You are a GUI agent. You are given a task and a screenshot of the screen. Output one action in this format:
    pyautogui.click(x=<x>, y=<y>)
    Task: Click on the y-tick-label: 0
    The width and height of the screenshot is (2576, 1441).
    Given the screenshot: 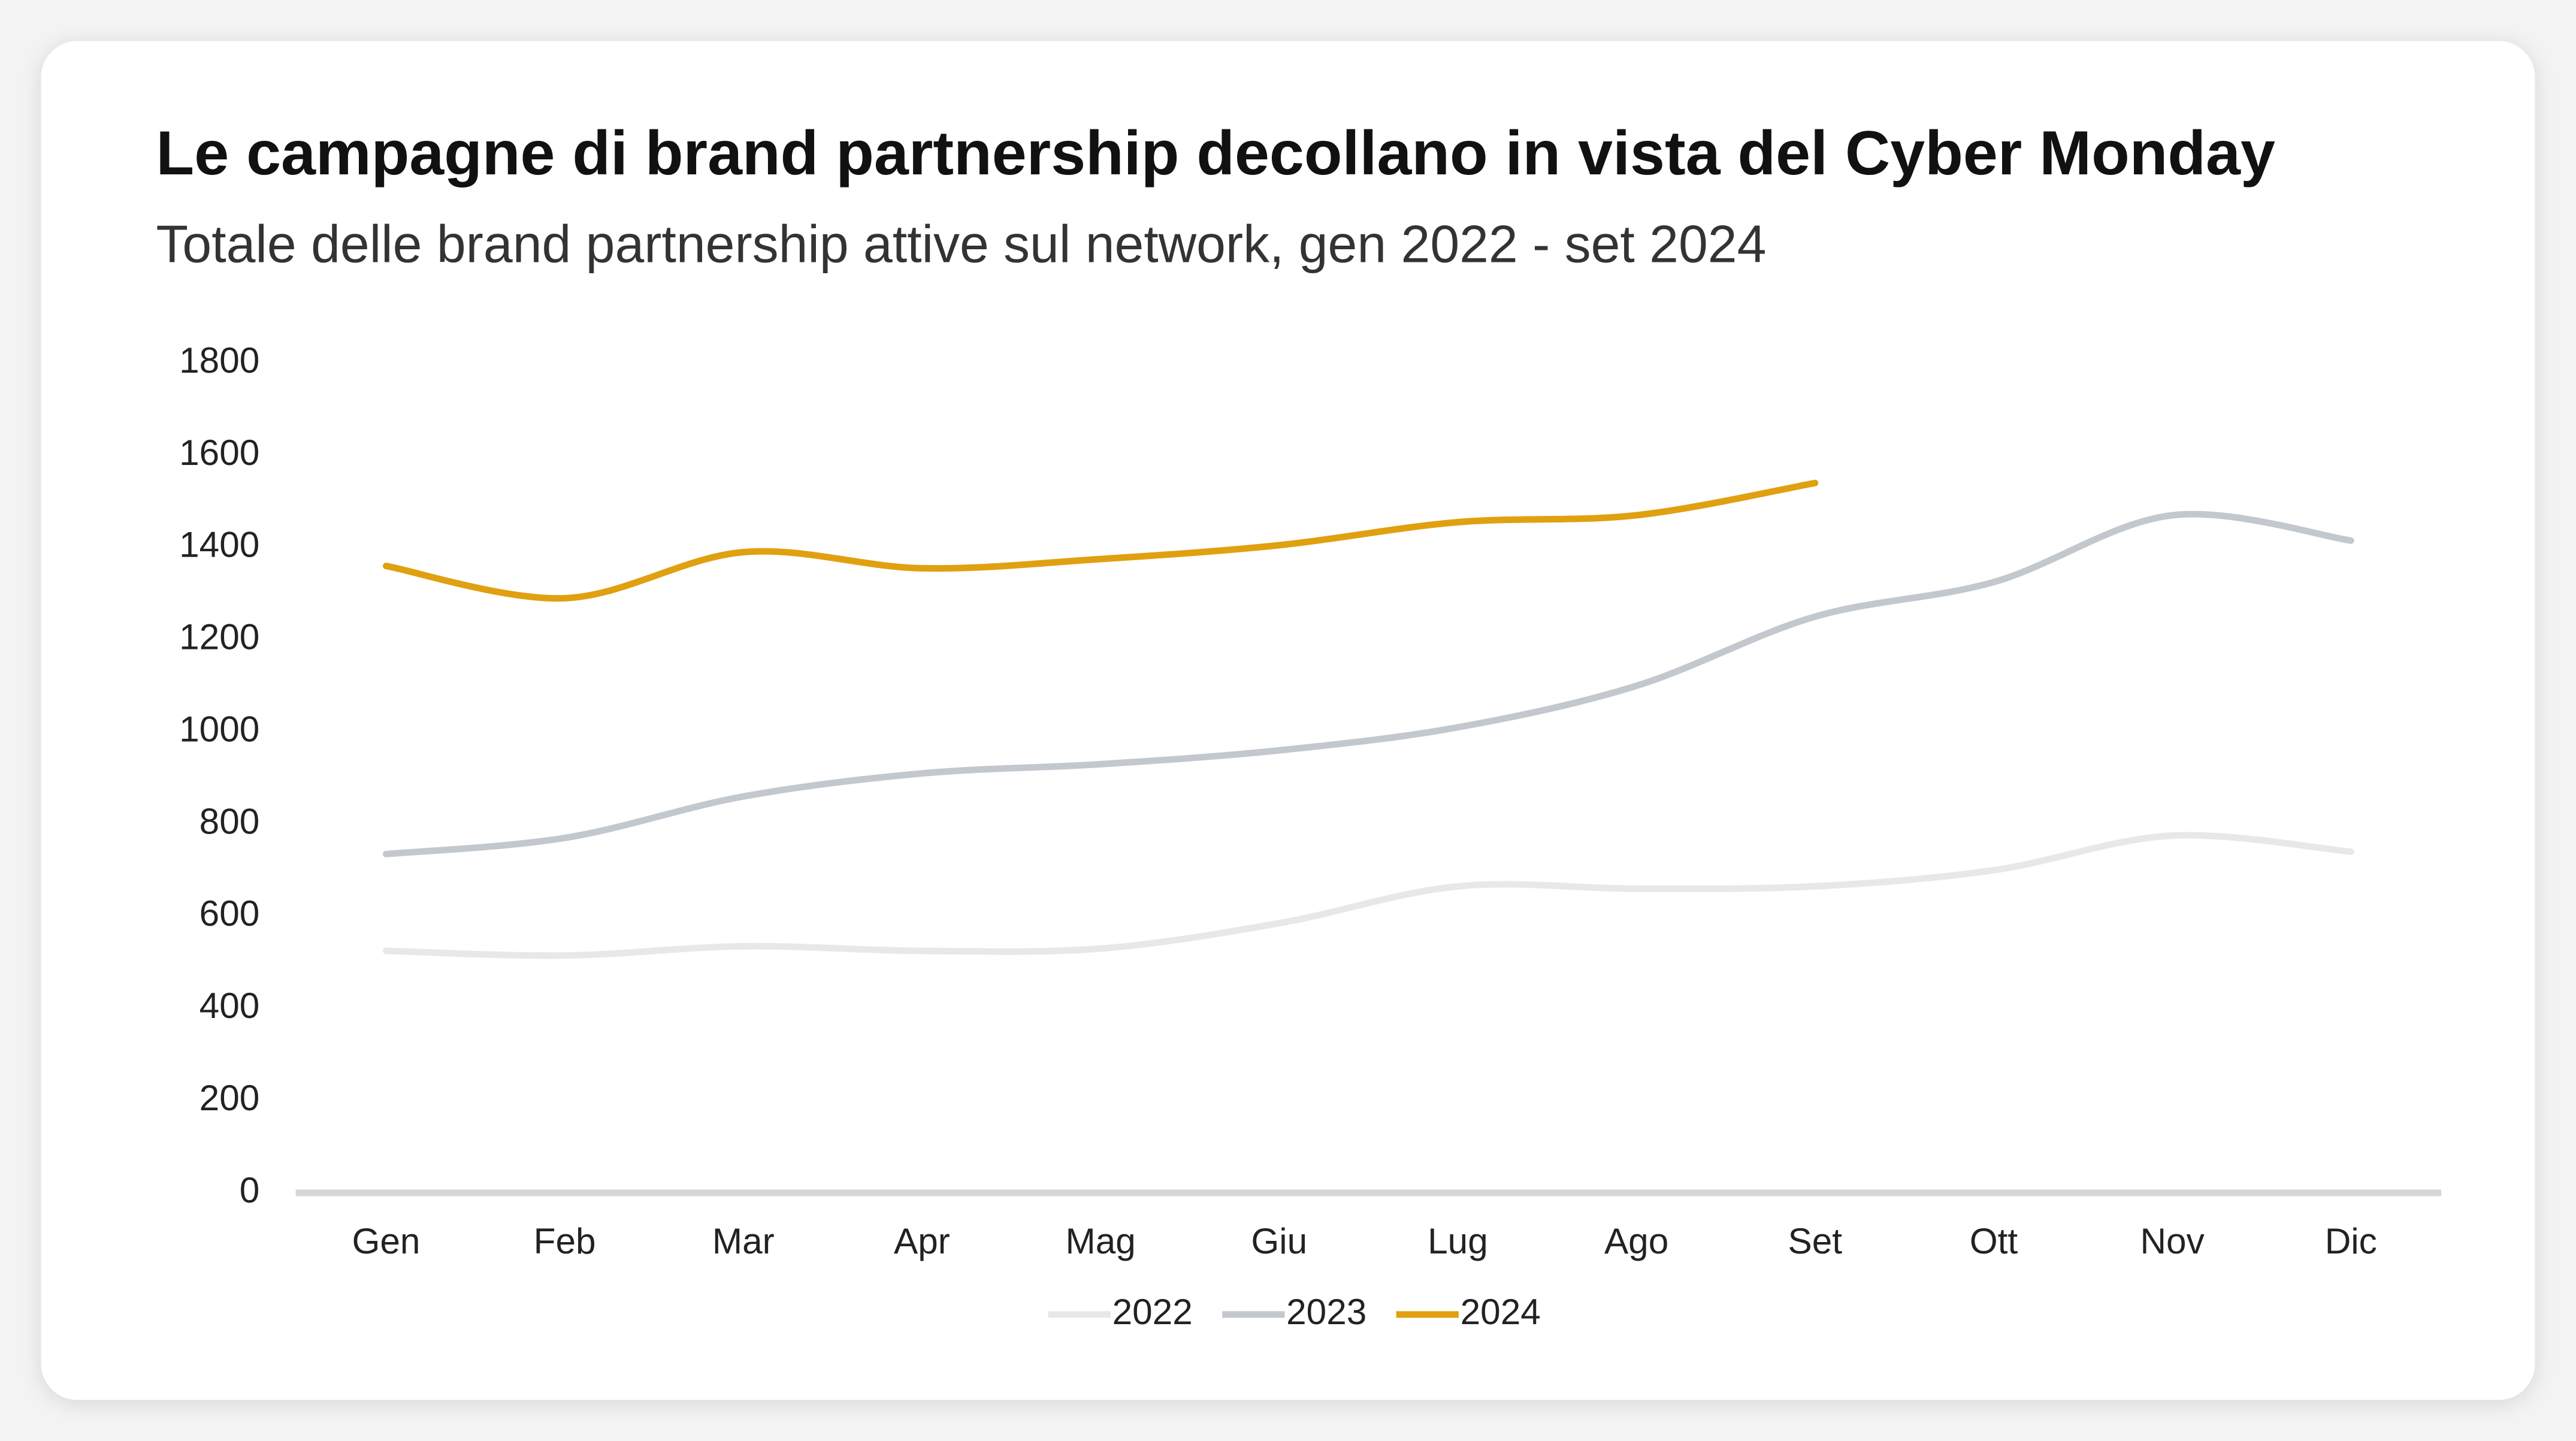 What is the action you would take?
    pyautogui.click(x=250, y=1190)
    